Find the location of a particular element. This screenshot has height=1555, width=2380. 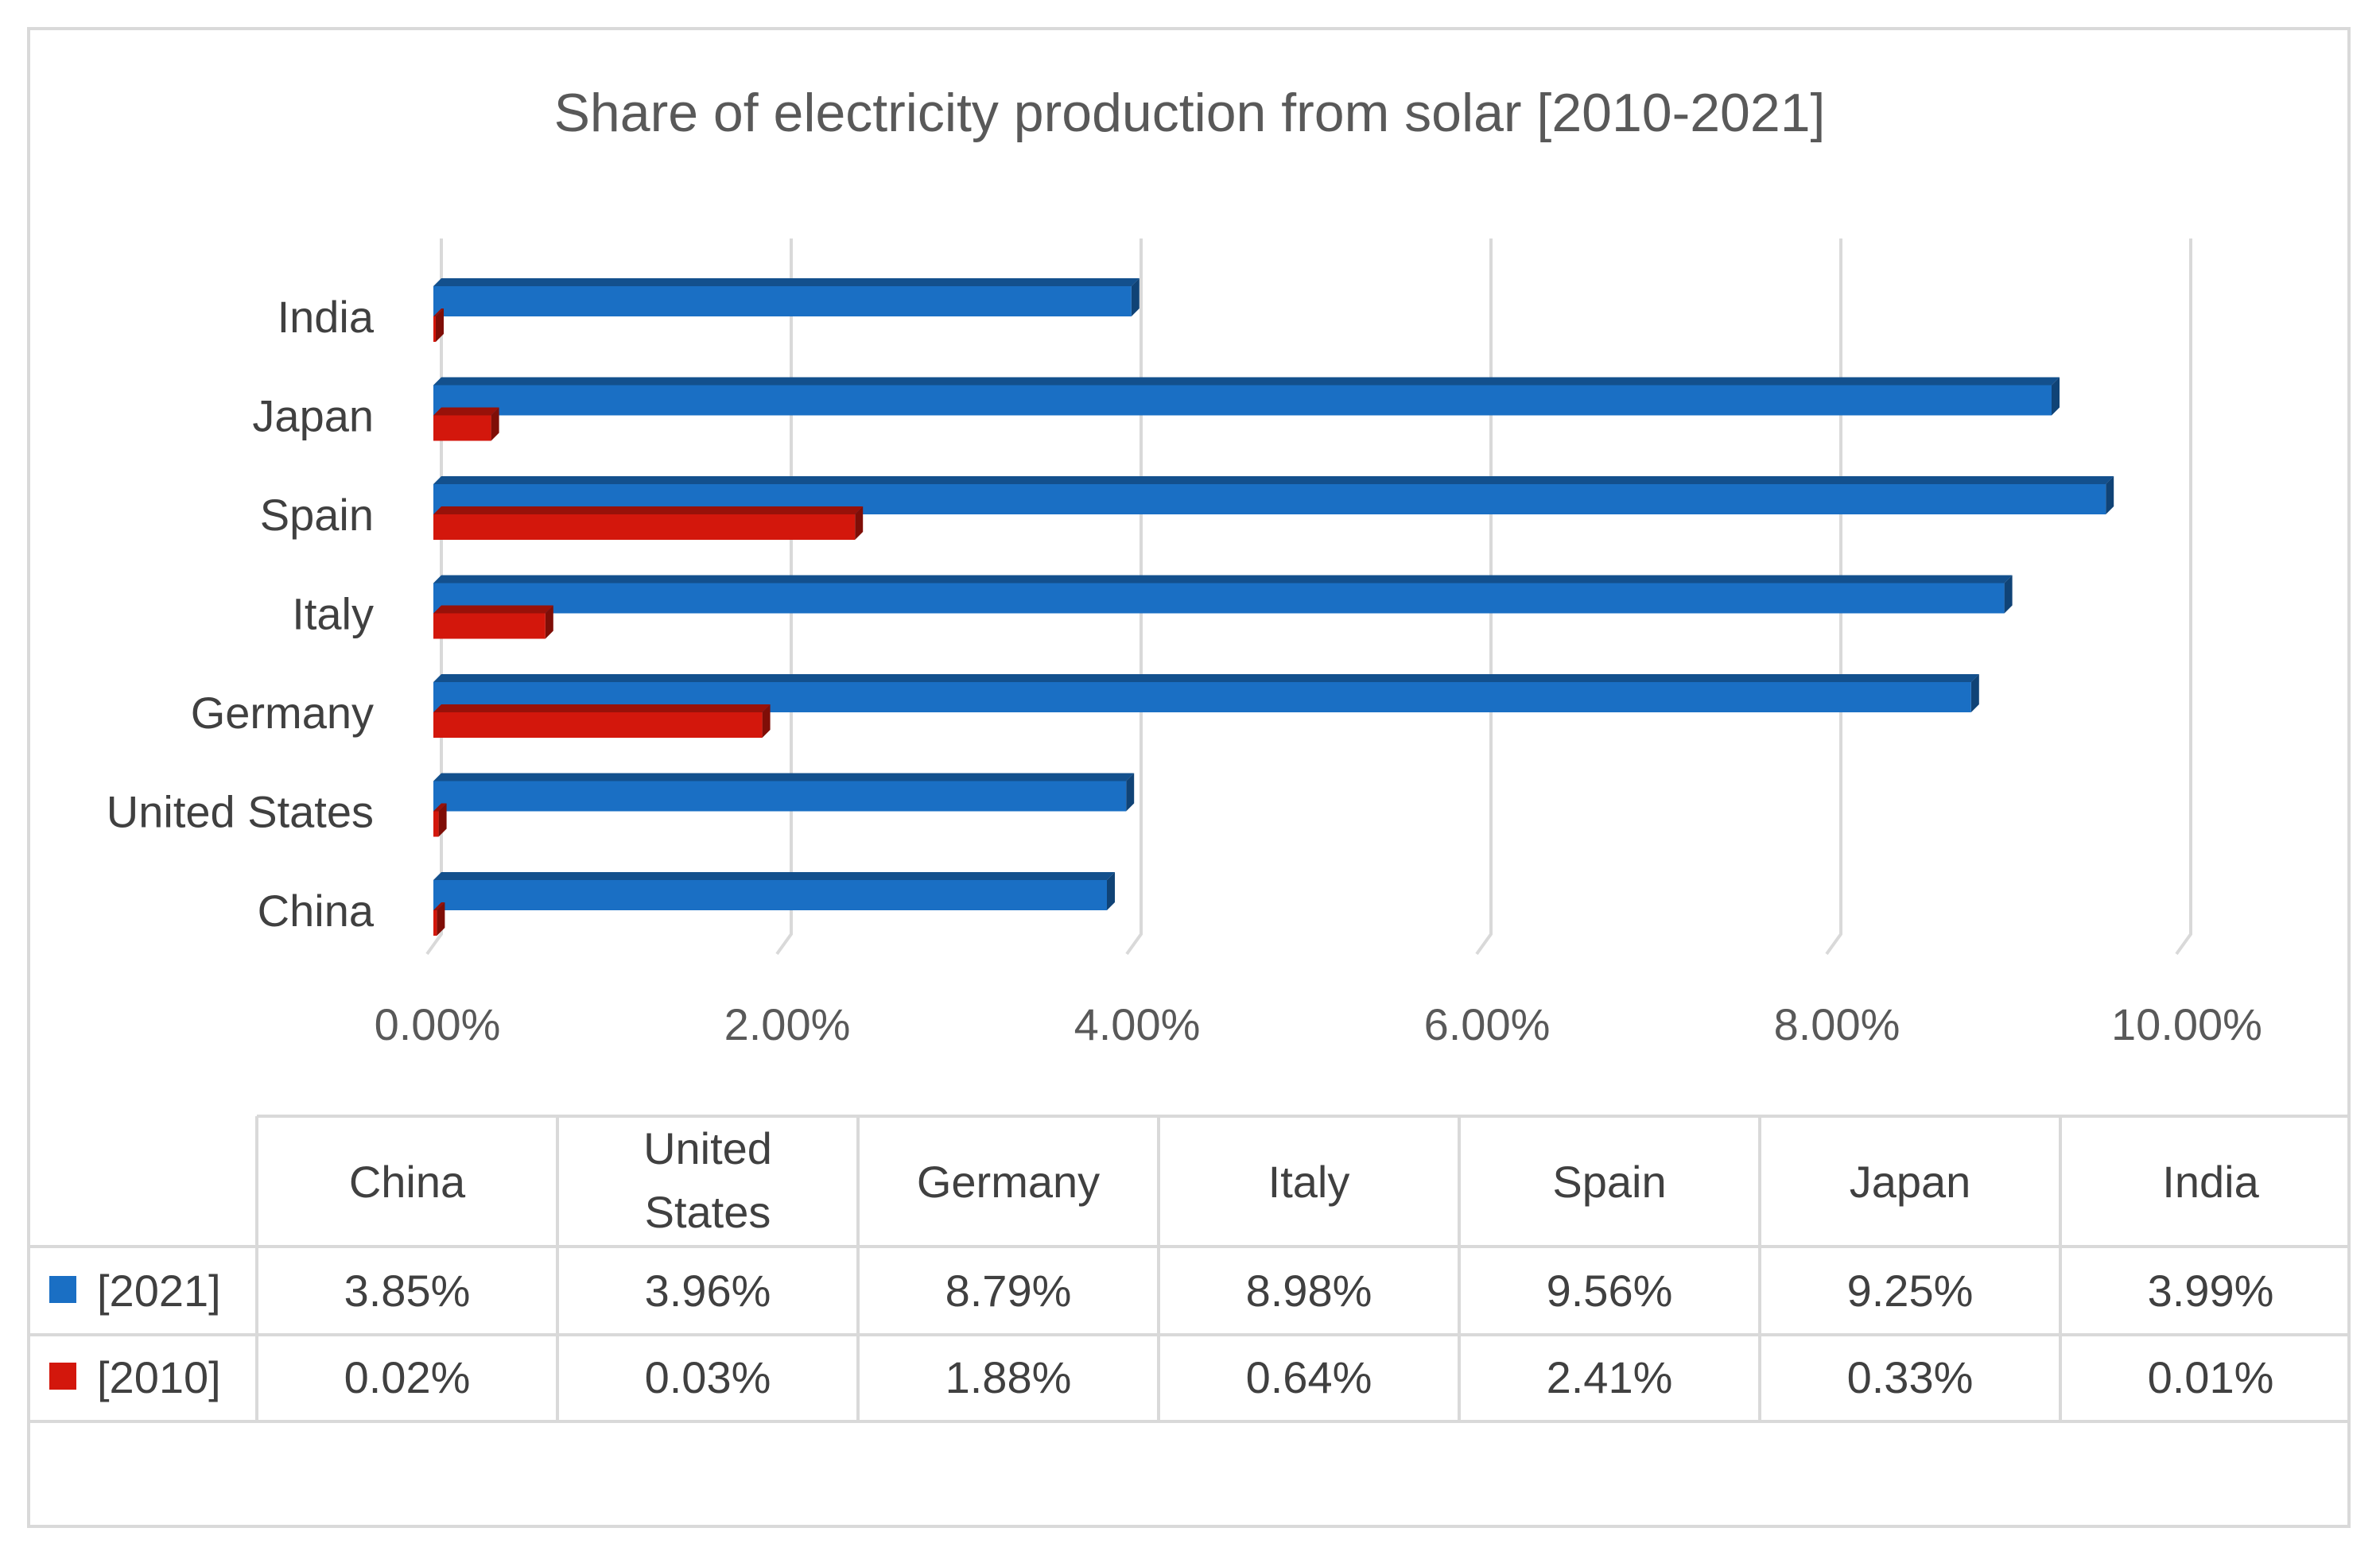

table-header-cell: Germany is located at coordinates (1009, 1182).